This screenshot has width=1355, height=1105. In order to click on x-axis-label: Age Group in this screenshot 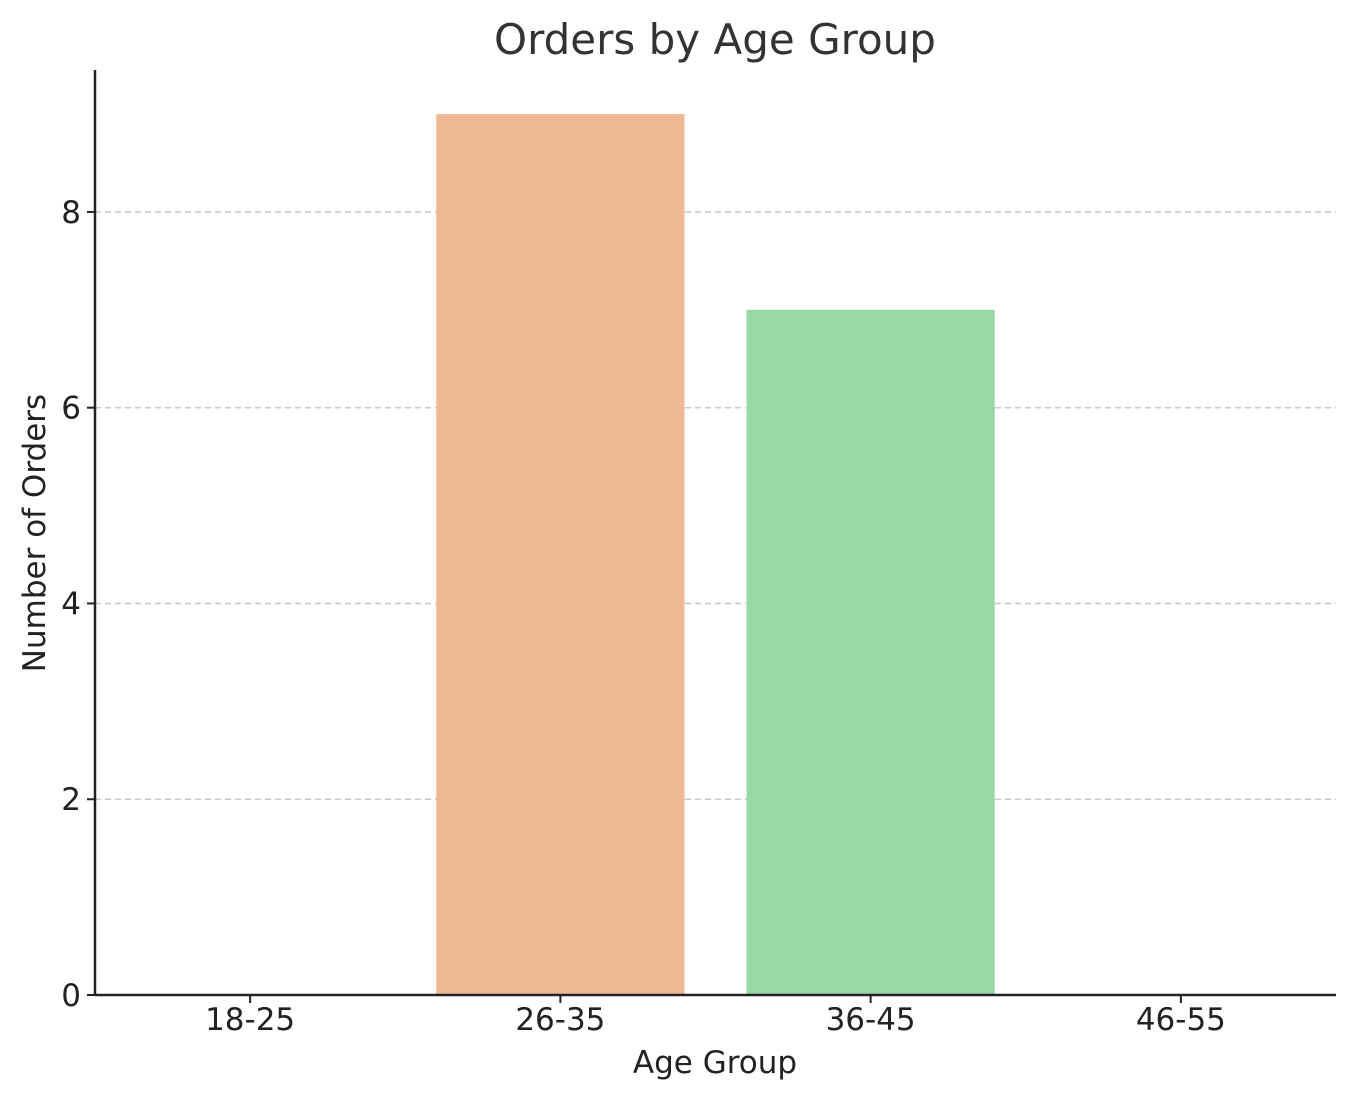, I will do `click(715, 1063)`.